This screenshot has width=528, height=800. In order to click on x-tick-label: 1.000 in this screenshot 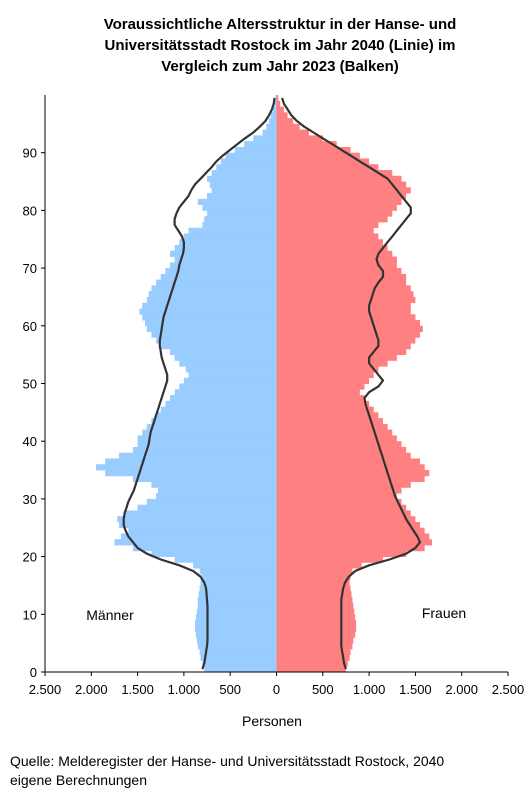, I will do `click(369, 689)`.